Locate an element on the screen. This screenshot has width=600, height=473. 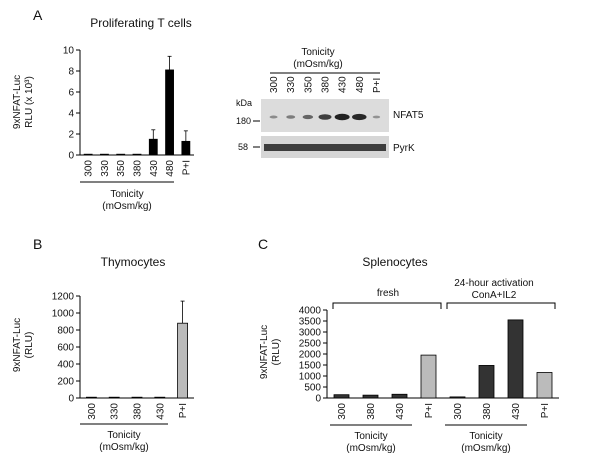
panel-c-letter: C is located at coordinates (263, 244).